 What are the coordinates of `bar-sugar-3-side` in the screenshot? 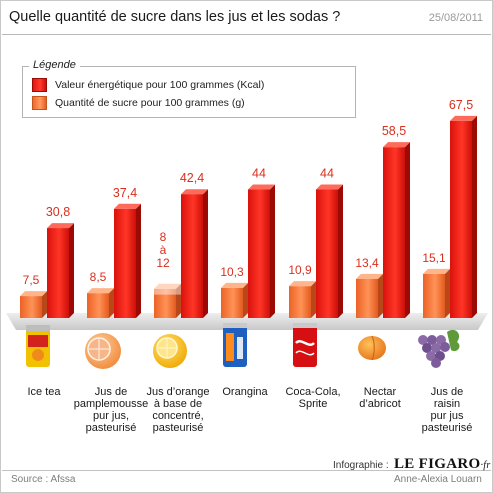 It's located at (245, 300).